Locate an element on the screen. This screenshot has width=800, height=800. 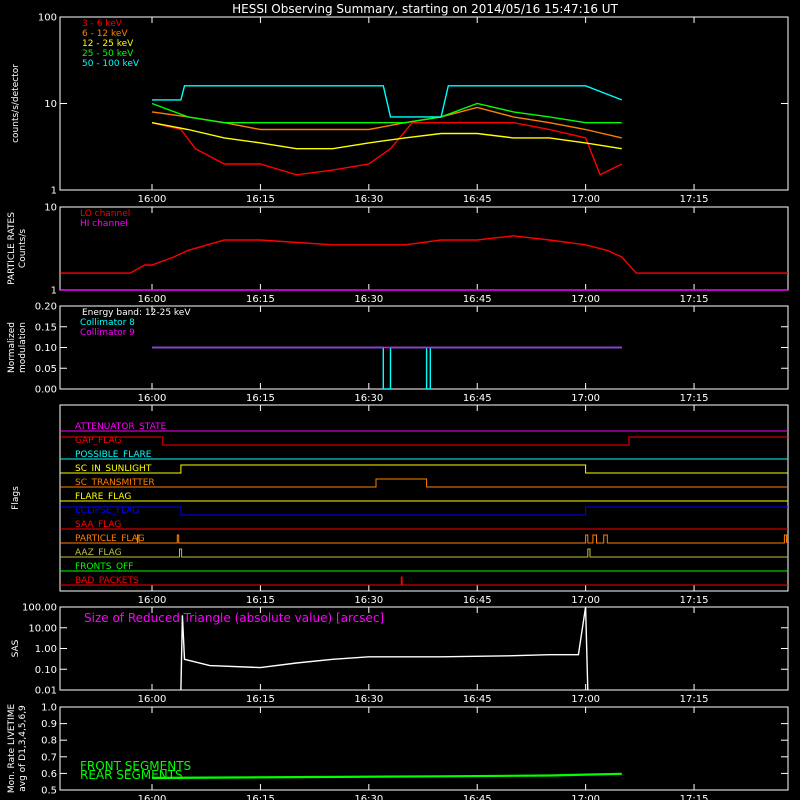
flag-label: FRONTS_OFF is located at coordinates (104, 567).